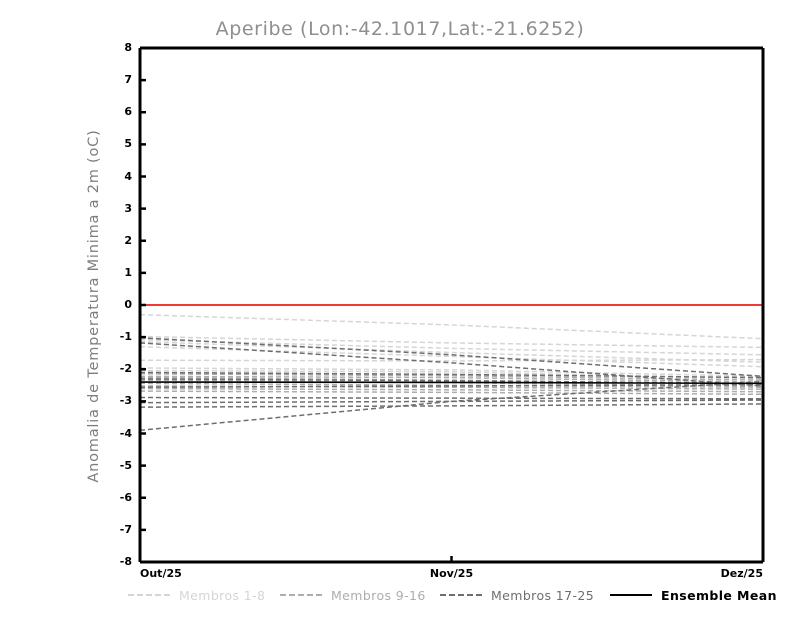 Image resolution: width=800 pixels, height=618 pixels. What do you see at coordinates (128, 240) in the screenshot?
I see `y-tick-label: 2` at bounding box center [128, 240].